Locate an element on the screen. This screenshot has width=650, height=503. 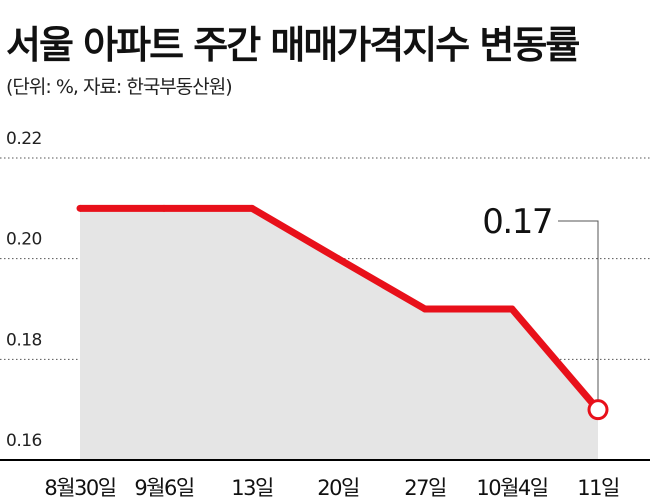
x-tick-label: 27일 is located at coordinates (425, 488).